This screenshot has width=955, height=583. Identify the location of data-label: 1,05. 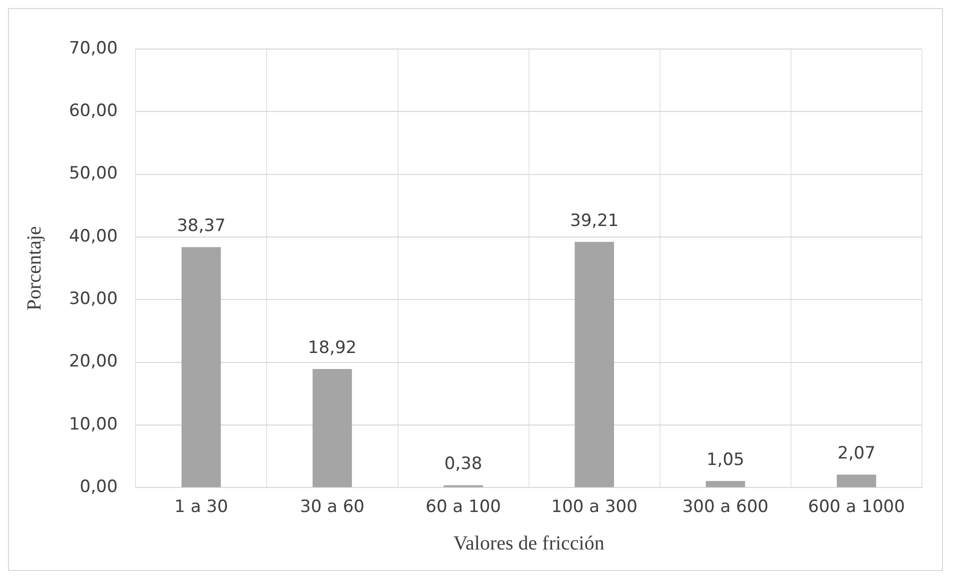
(725, 460).